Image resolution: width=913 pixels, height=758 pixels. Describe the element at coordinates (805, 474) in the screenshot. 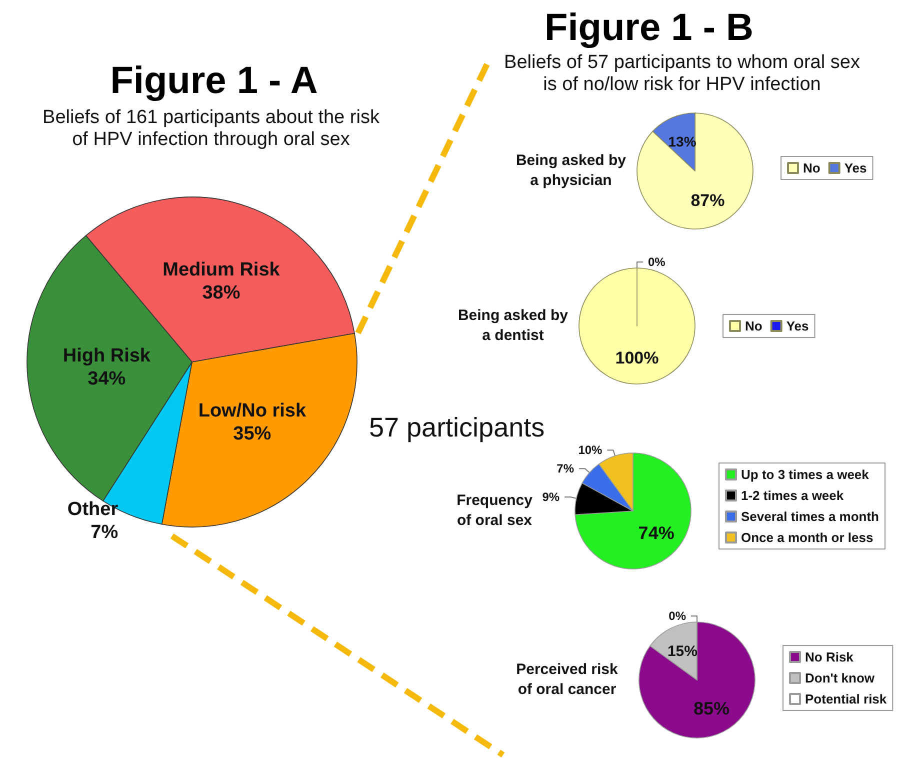

I see `legend-label: Up to 3 times a week` at that location.